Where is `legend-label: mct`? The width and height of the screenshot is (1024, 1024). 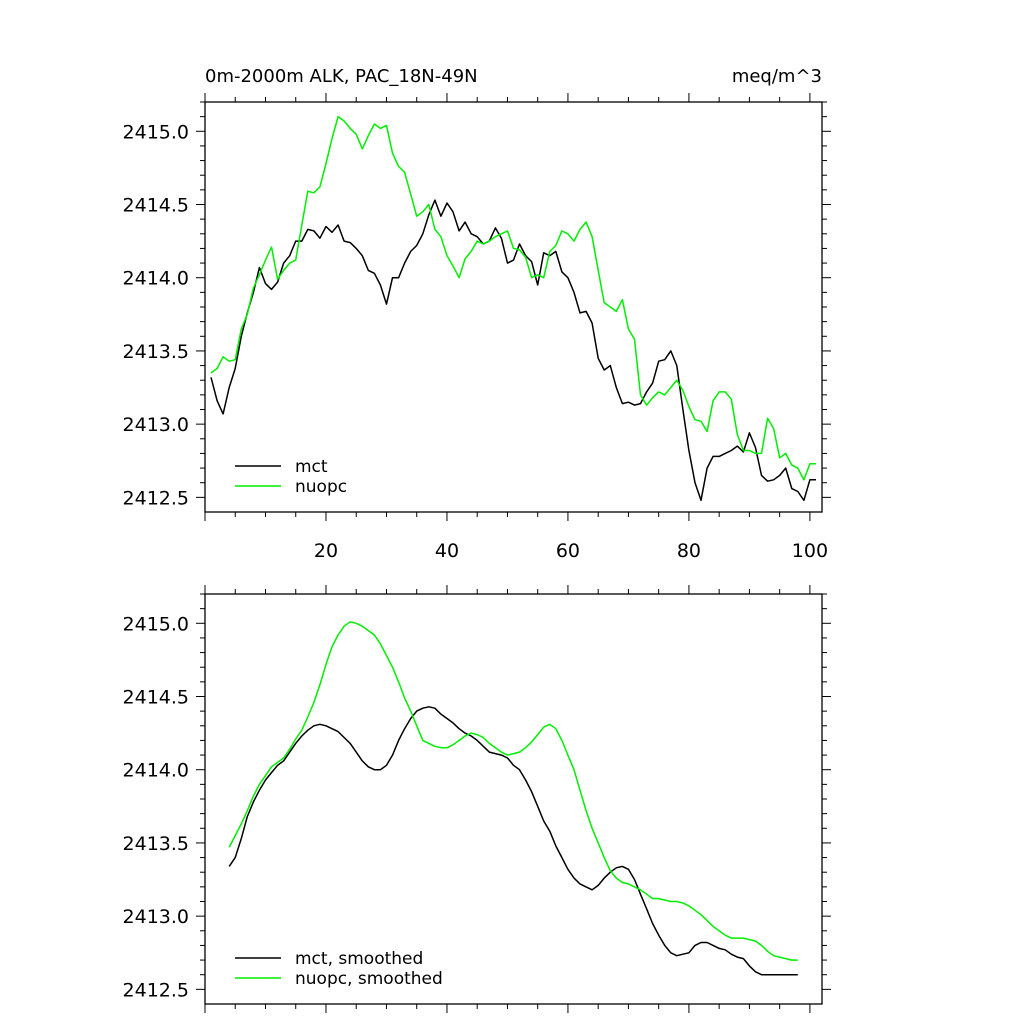
legend-label: mct is located at coordinates (311, 467).